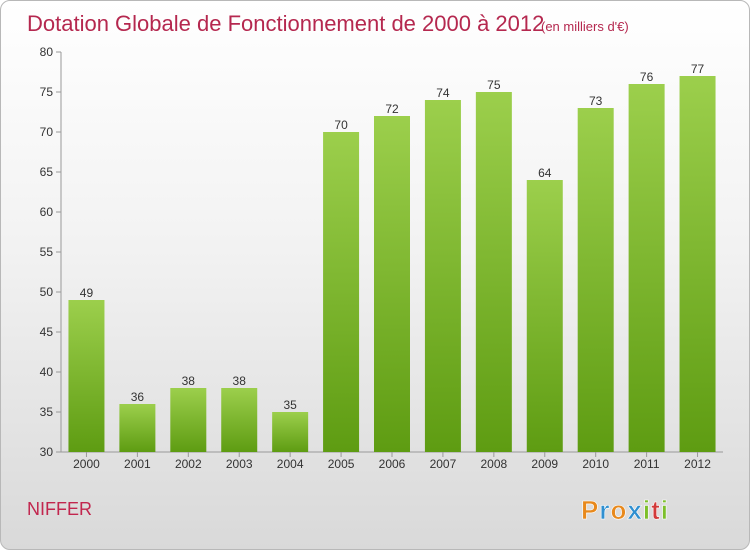 The width and height of the screenshot is (750, 550). What do you see at coordinates (698, 69) in the screenshot?
I see `data-label-2012: 77` at bounding box center [698, 69].